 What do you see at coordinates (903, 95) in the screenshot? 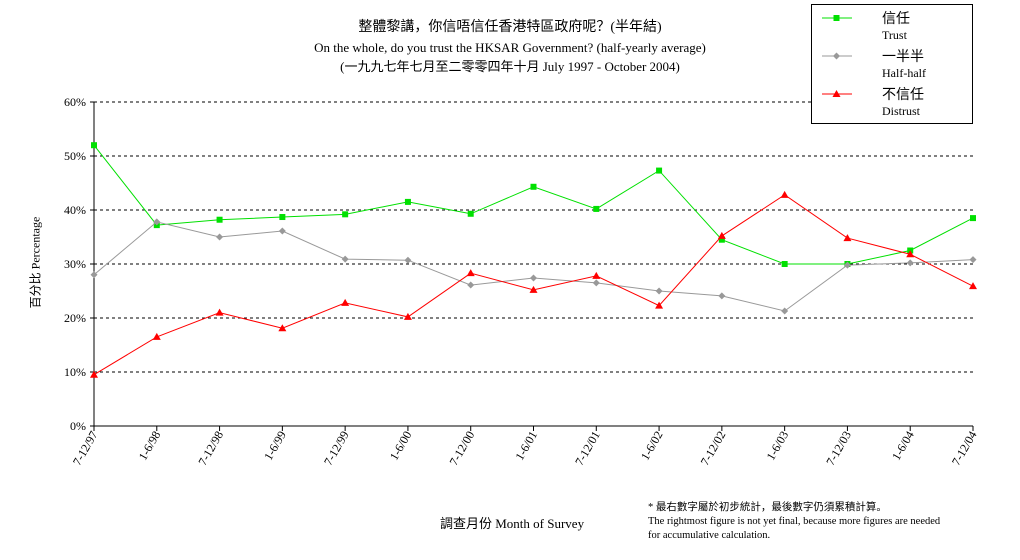
I see `legend-distrust-zh: 不信任` at bounding box center [903, 95].